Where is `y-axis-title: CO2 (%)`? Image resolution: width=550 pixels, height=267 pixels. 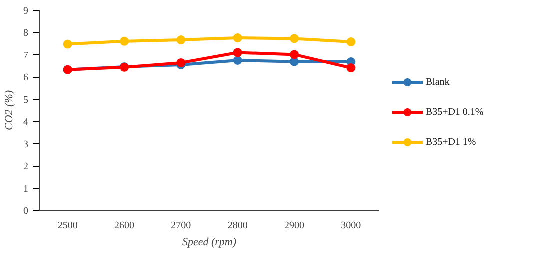
y-axis-title: CO2 (%) is located at coordinates (10, 110).